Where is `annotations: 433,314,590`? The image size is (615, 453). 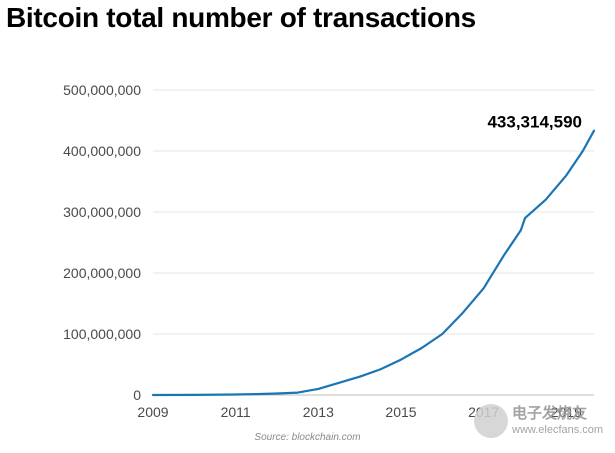
annotations: 433,314,590 is located at coordinates (534, 122).